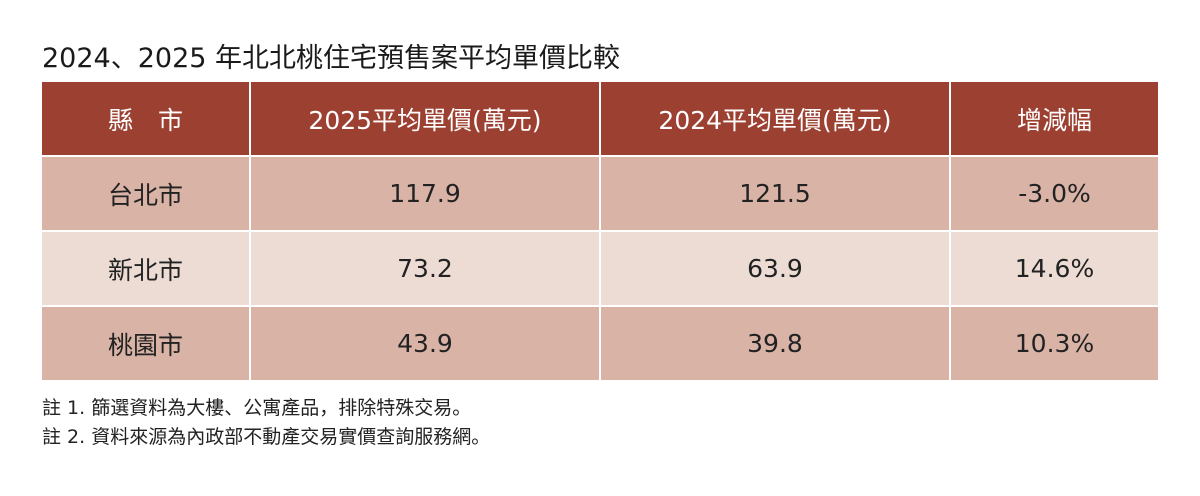 This screenshot has width=1200, height=496. Describe the element at coordinates (145, 118) in the screenshot. I see `header-cell: 縣 市` at that location.